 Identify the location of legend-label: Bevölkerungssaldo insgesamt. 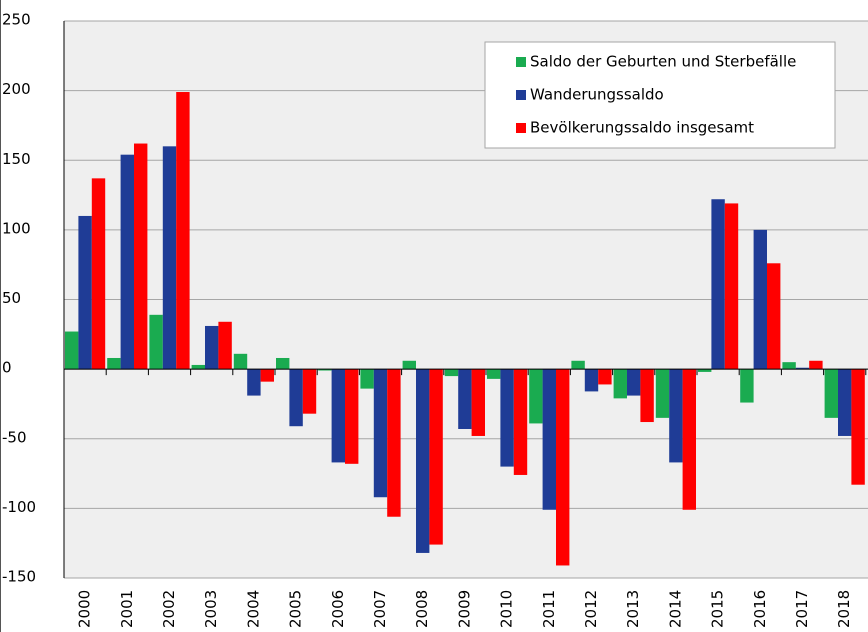
(642, 128).